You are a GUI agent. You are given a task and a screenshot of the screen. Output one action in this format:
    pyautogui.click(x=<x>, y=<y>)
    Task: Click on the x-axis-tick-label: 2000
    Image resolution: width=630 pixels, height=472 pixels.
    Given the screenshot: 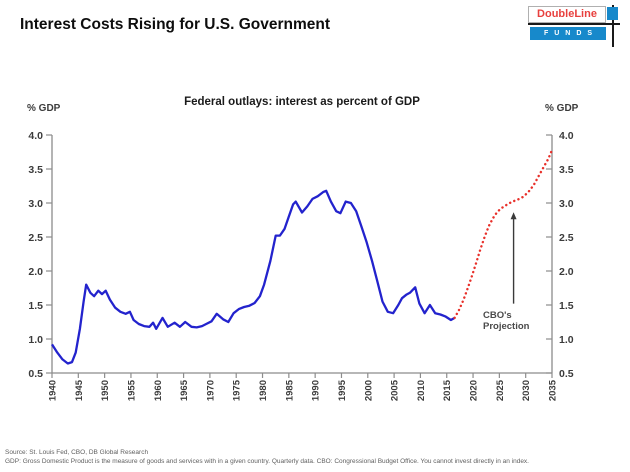 What is the action you would take?
    pyautogui.click(x=368, y=390)
    